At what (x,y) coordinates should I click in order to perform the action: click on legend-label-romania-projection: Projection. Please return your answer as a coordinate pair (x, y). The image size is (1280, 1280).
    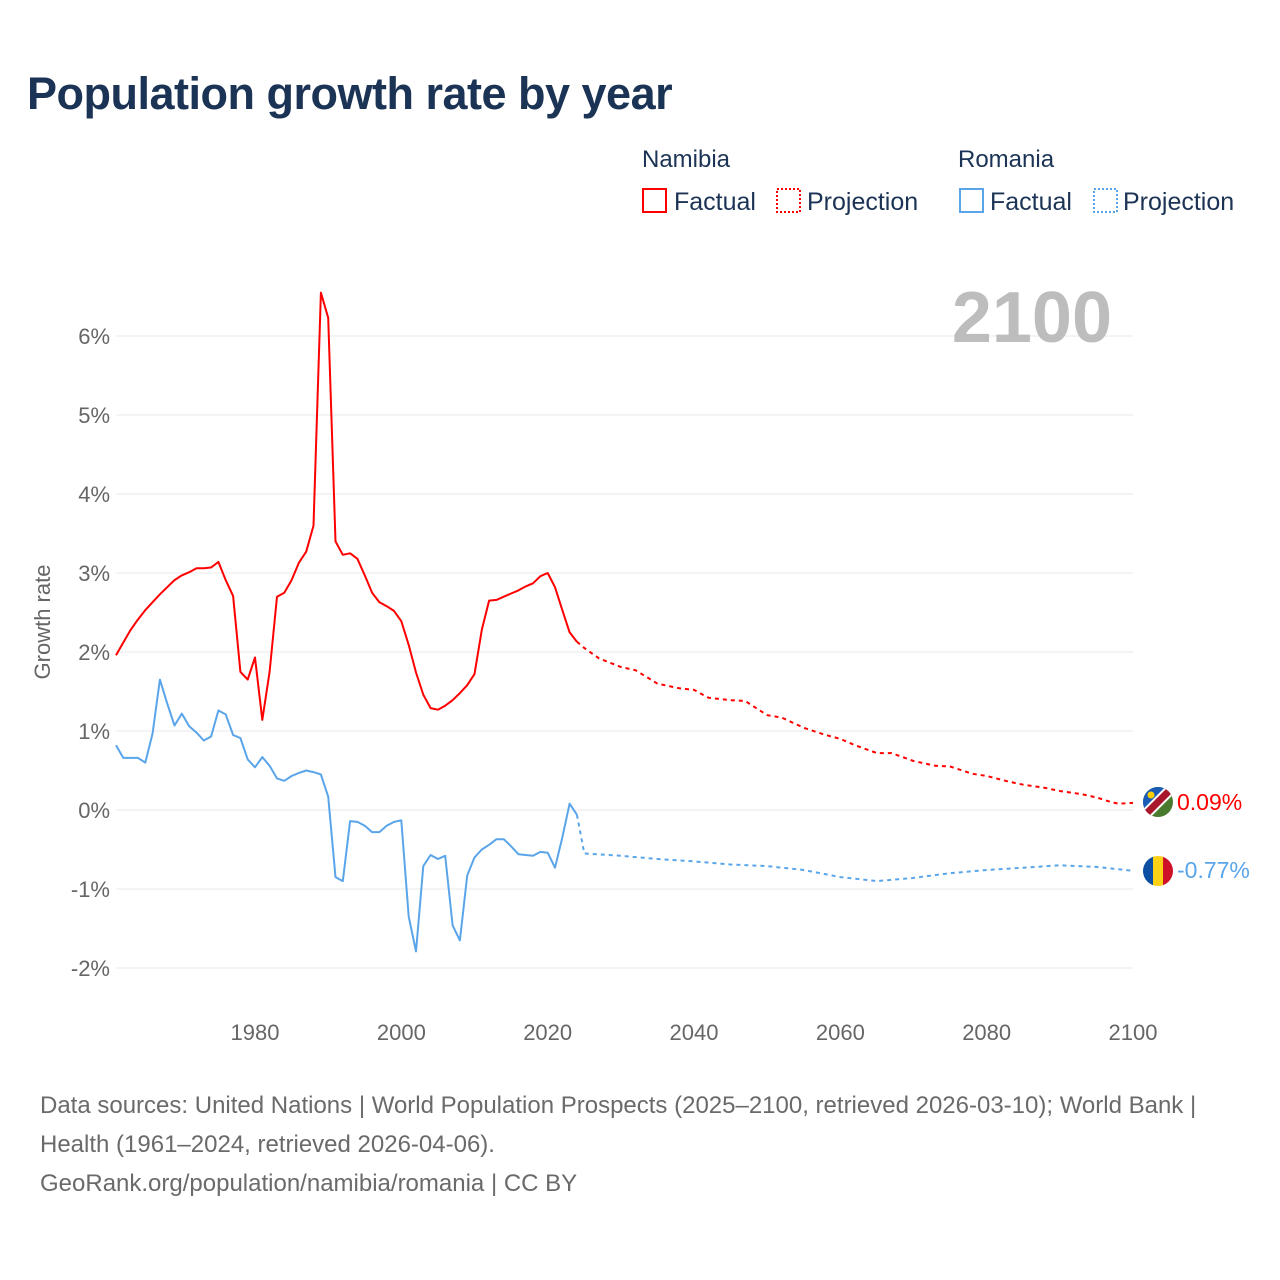
    Looking at the image, I should click on (1178, 202).